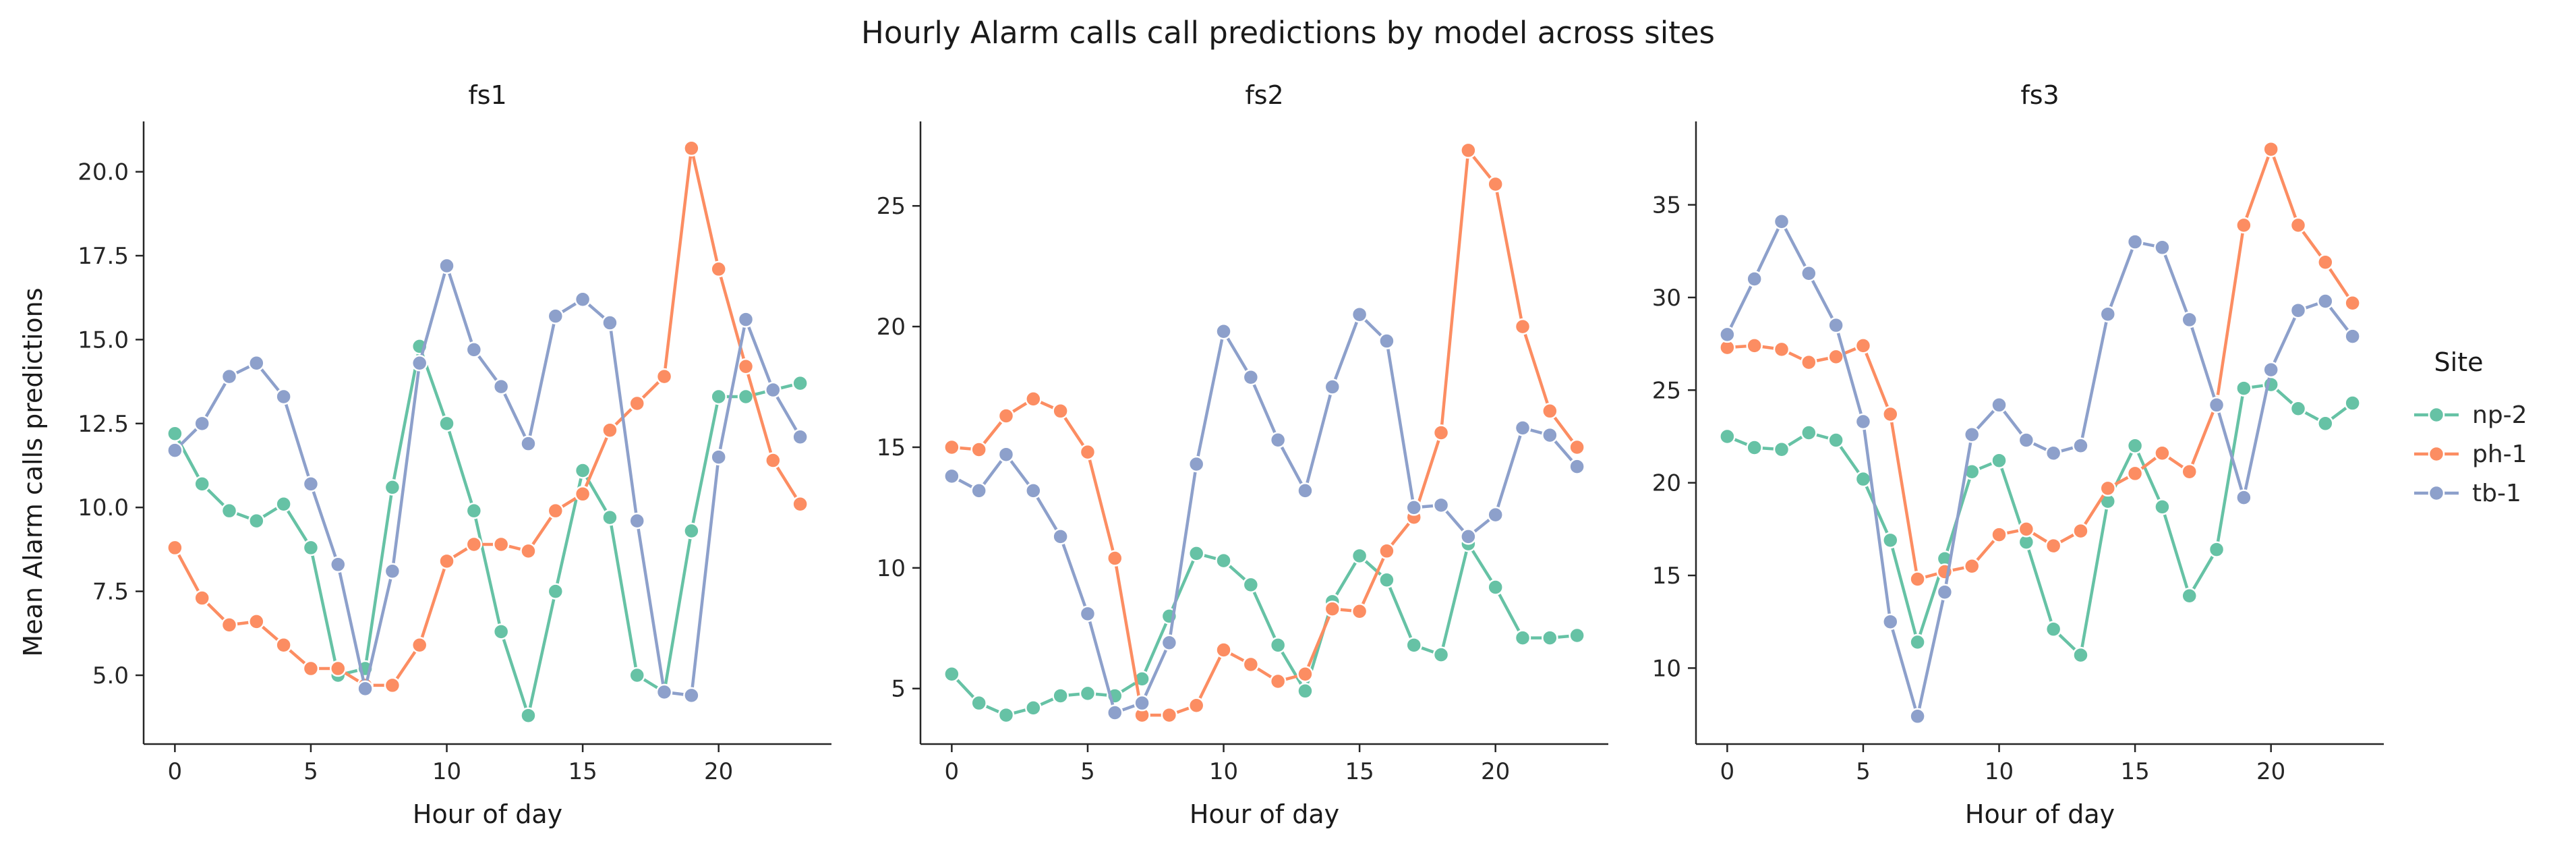 This screenshot has height=852, width=2576. Describe the element at coordinates (103, 339) in the screenshot. I see `y-tick-label: 15.0` at that location.